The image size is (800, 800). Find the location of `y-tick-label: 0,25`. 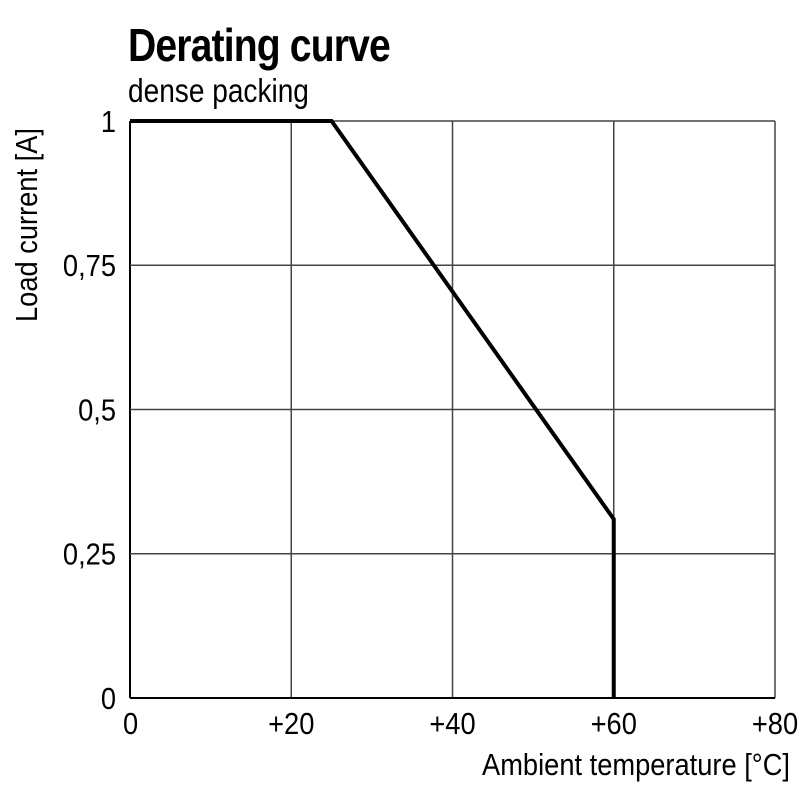

y-tick-label: 0,25 is located at coordinates (89, 555).